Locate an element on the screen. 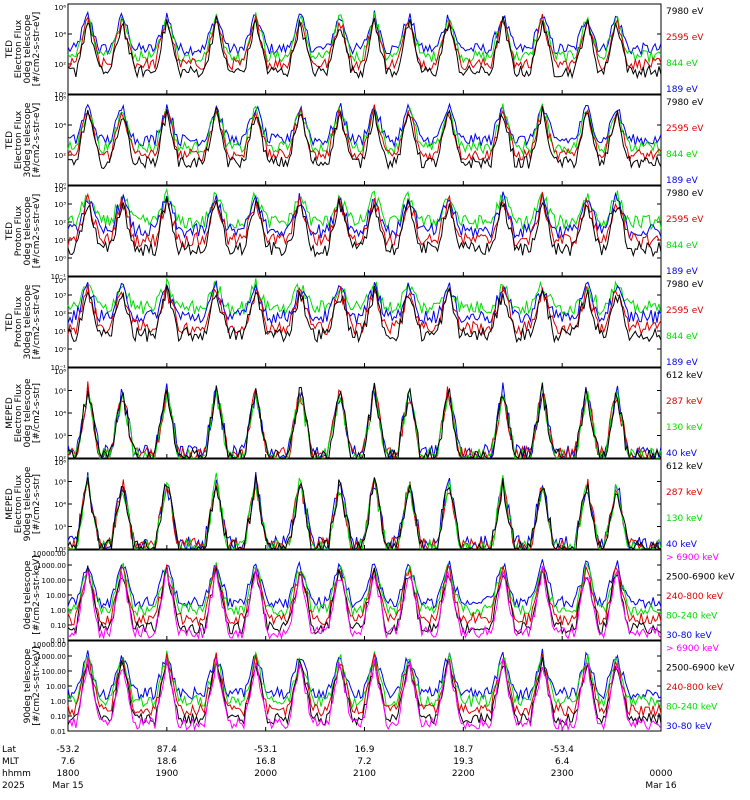 The height and width of the screenshot is (800, 750). legend-entry: 287 keV is located at coordinates (684, 402).